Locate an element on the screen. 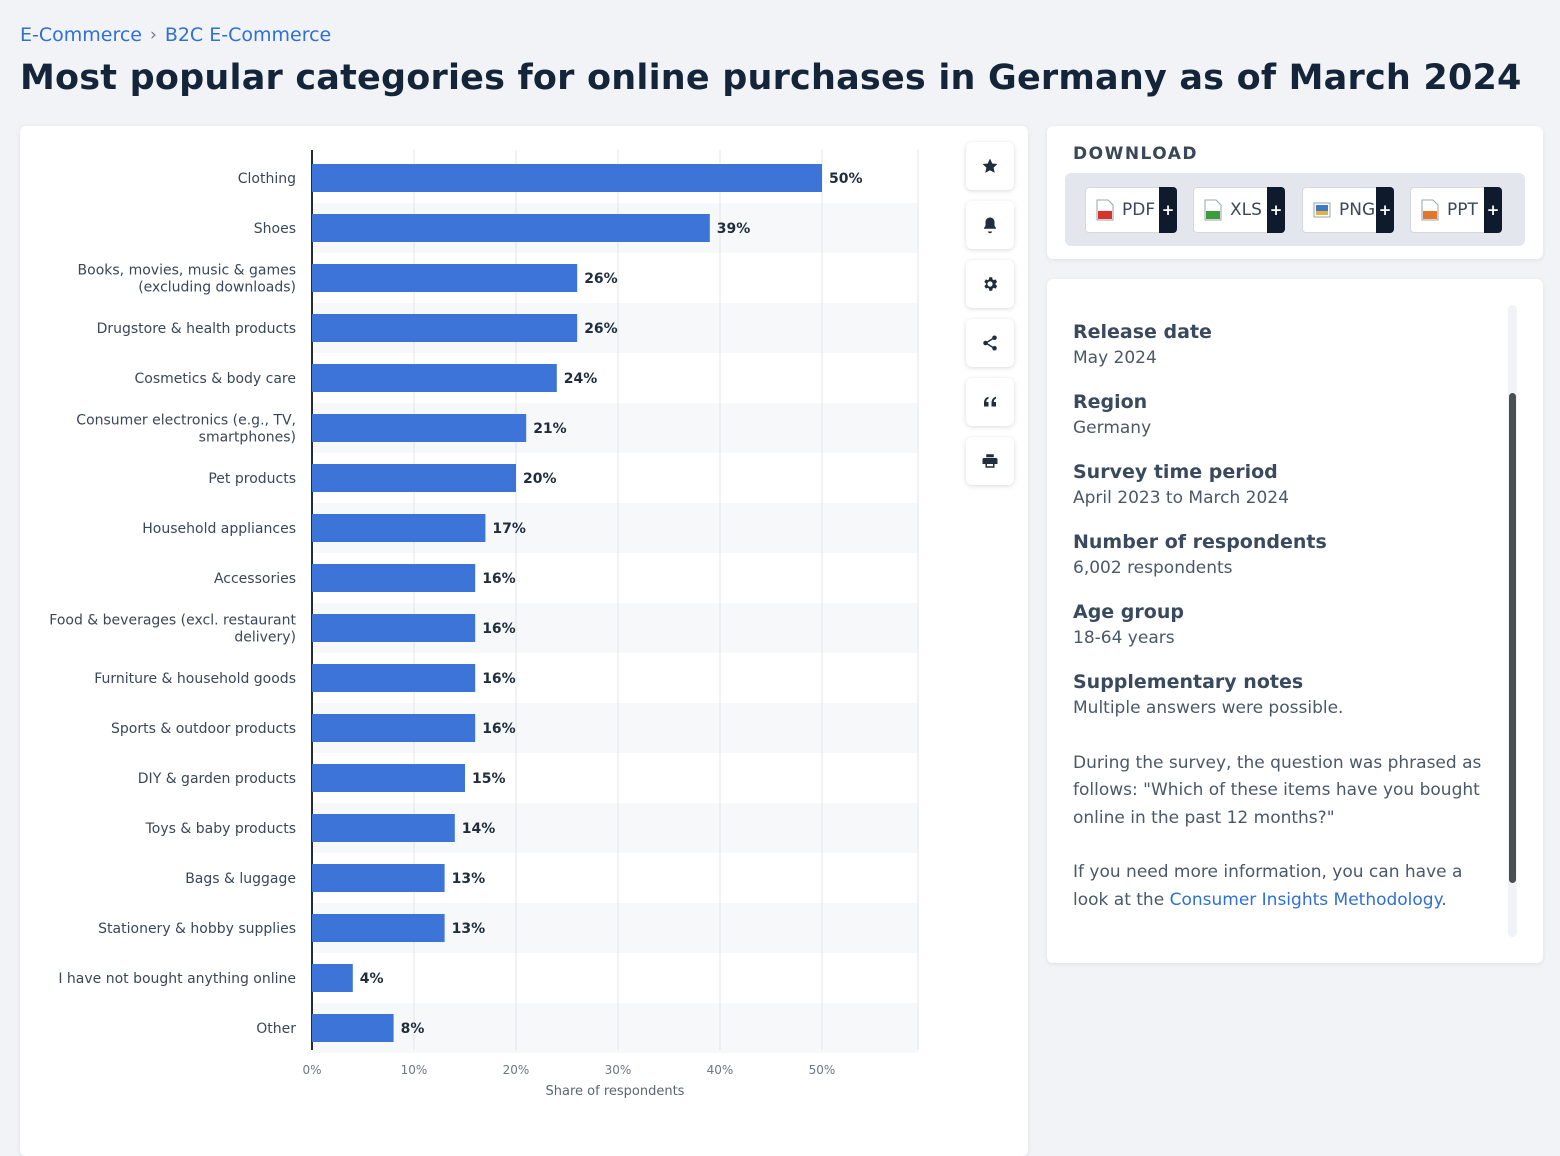 This screenshot has height=1156, width=1560. download-pdf-label: PDF is located at coordinates (1139, 210).